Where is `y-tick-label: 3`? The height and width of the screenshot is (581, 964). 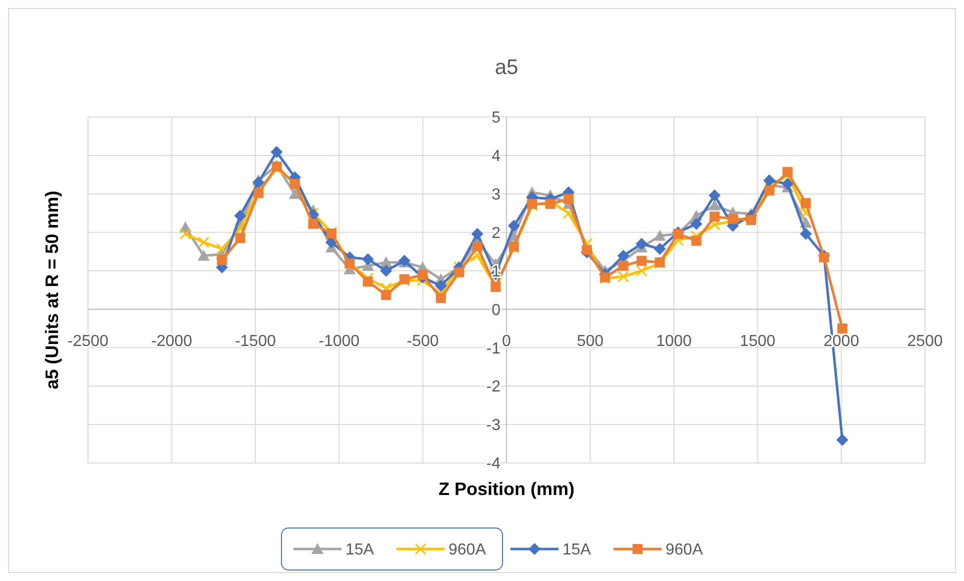 y-tick-label: 3 is located at coordinates (496, 195).